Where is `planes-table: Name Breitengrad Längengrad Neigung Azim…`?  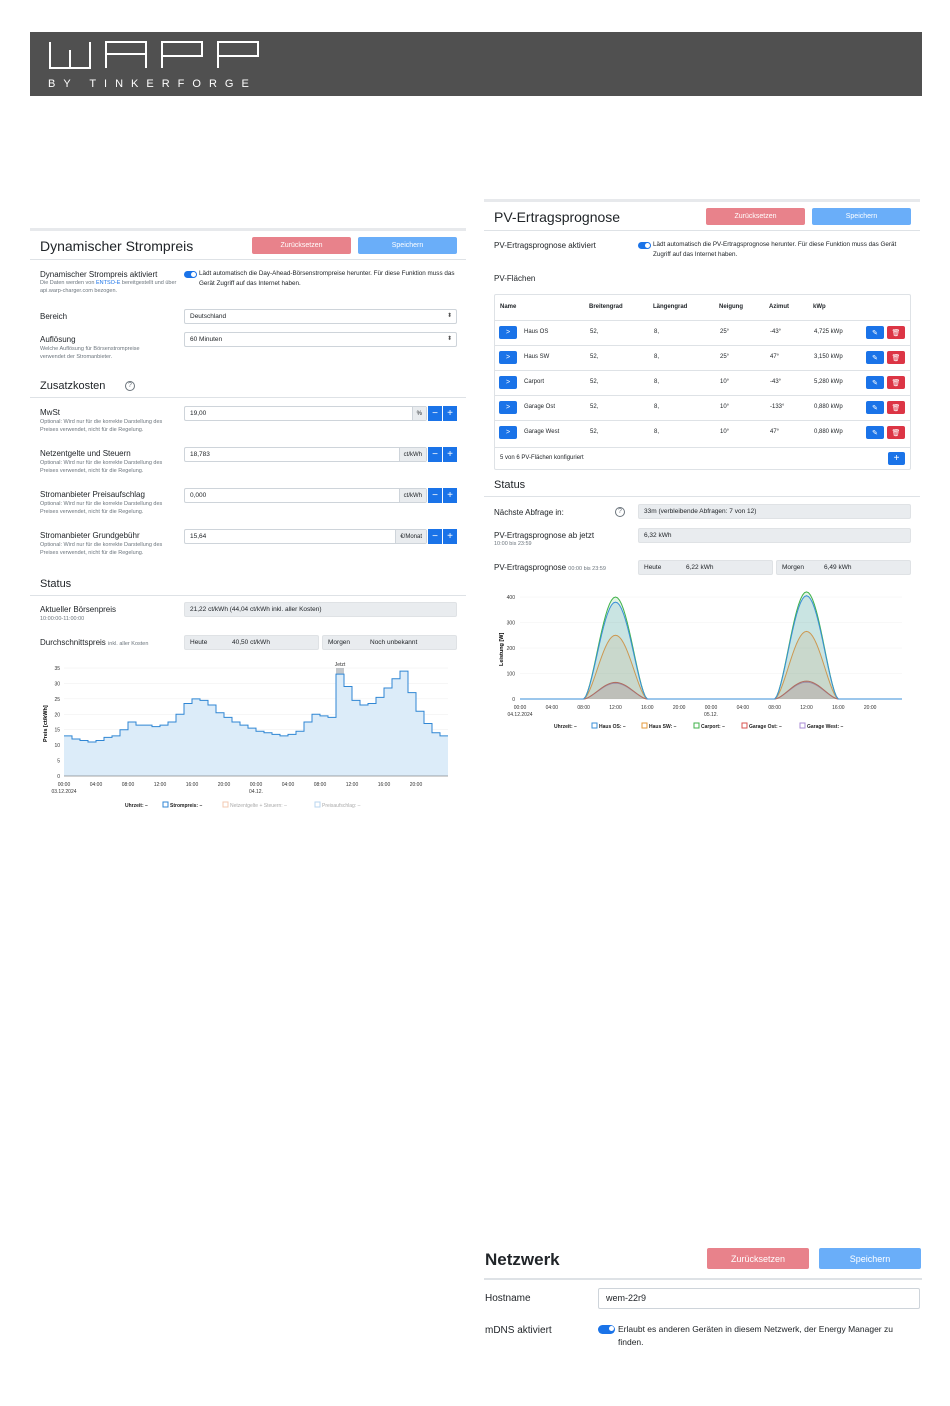
planes-table: Name Breitengrad Längengrad Neigung Azim… is located at coordinates (702, 382).